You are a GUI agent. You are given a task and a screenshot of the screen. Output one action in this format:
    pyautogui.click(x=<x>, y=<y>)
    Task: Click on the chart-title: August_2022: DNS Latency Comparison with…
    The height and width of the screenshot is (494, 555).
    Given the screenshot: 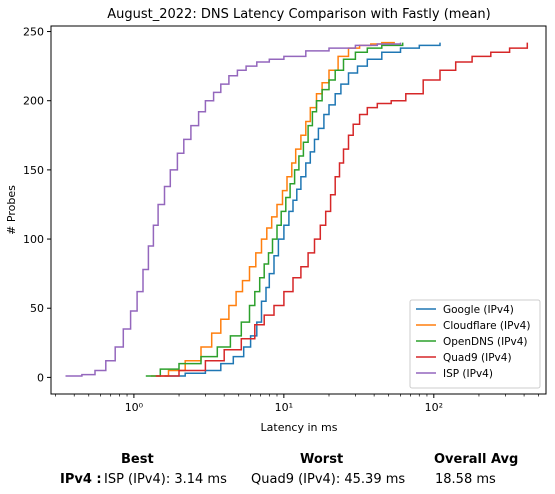 What is the action you would take?
    pyautogui.click(x=298, y=14)
    